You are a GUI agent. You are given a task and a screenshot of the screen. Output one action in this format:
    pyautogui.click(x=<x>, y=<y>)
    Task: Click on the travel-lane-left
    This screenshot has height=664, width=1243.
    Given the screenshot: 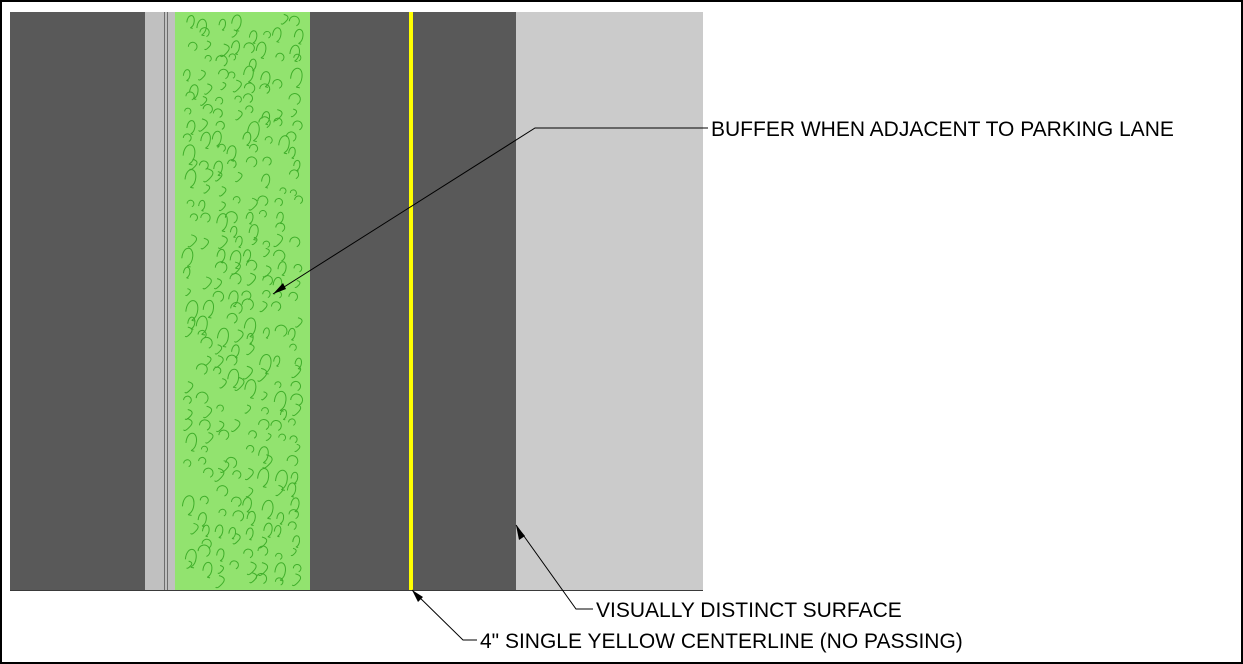 What is the action you would take?
    pyautogui.click(x=77, y=301)
    